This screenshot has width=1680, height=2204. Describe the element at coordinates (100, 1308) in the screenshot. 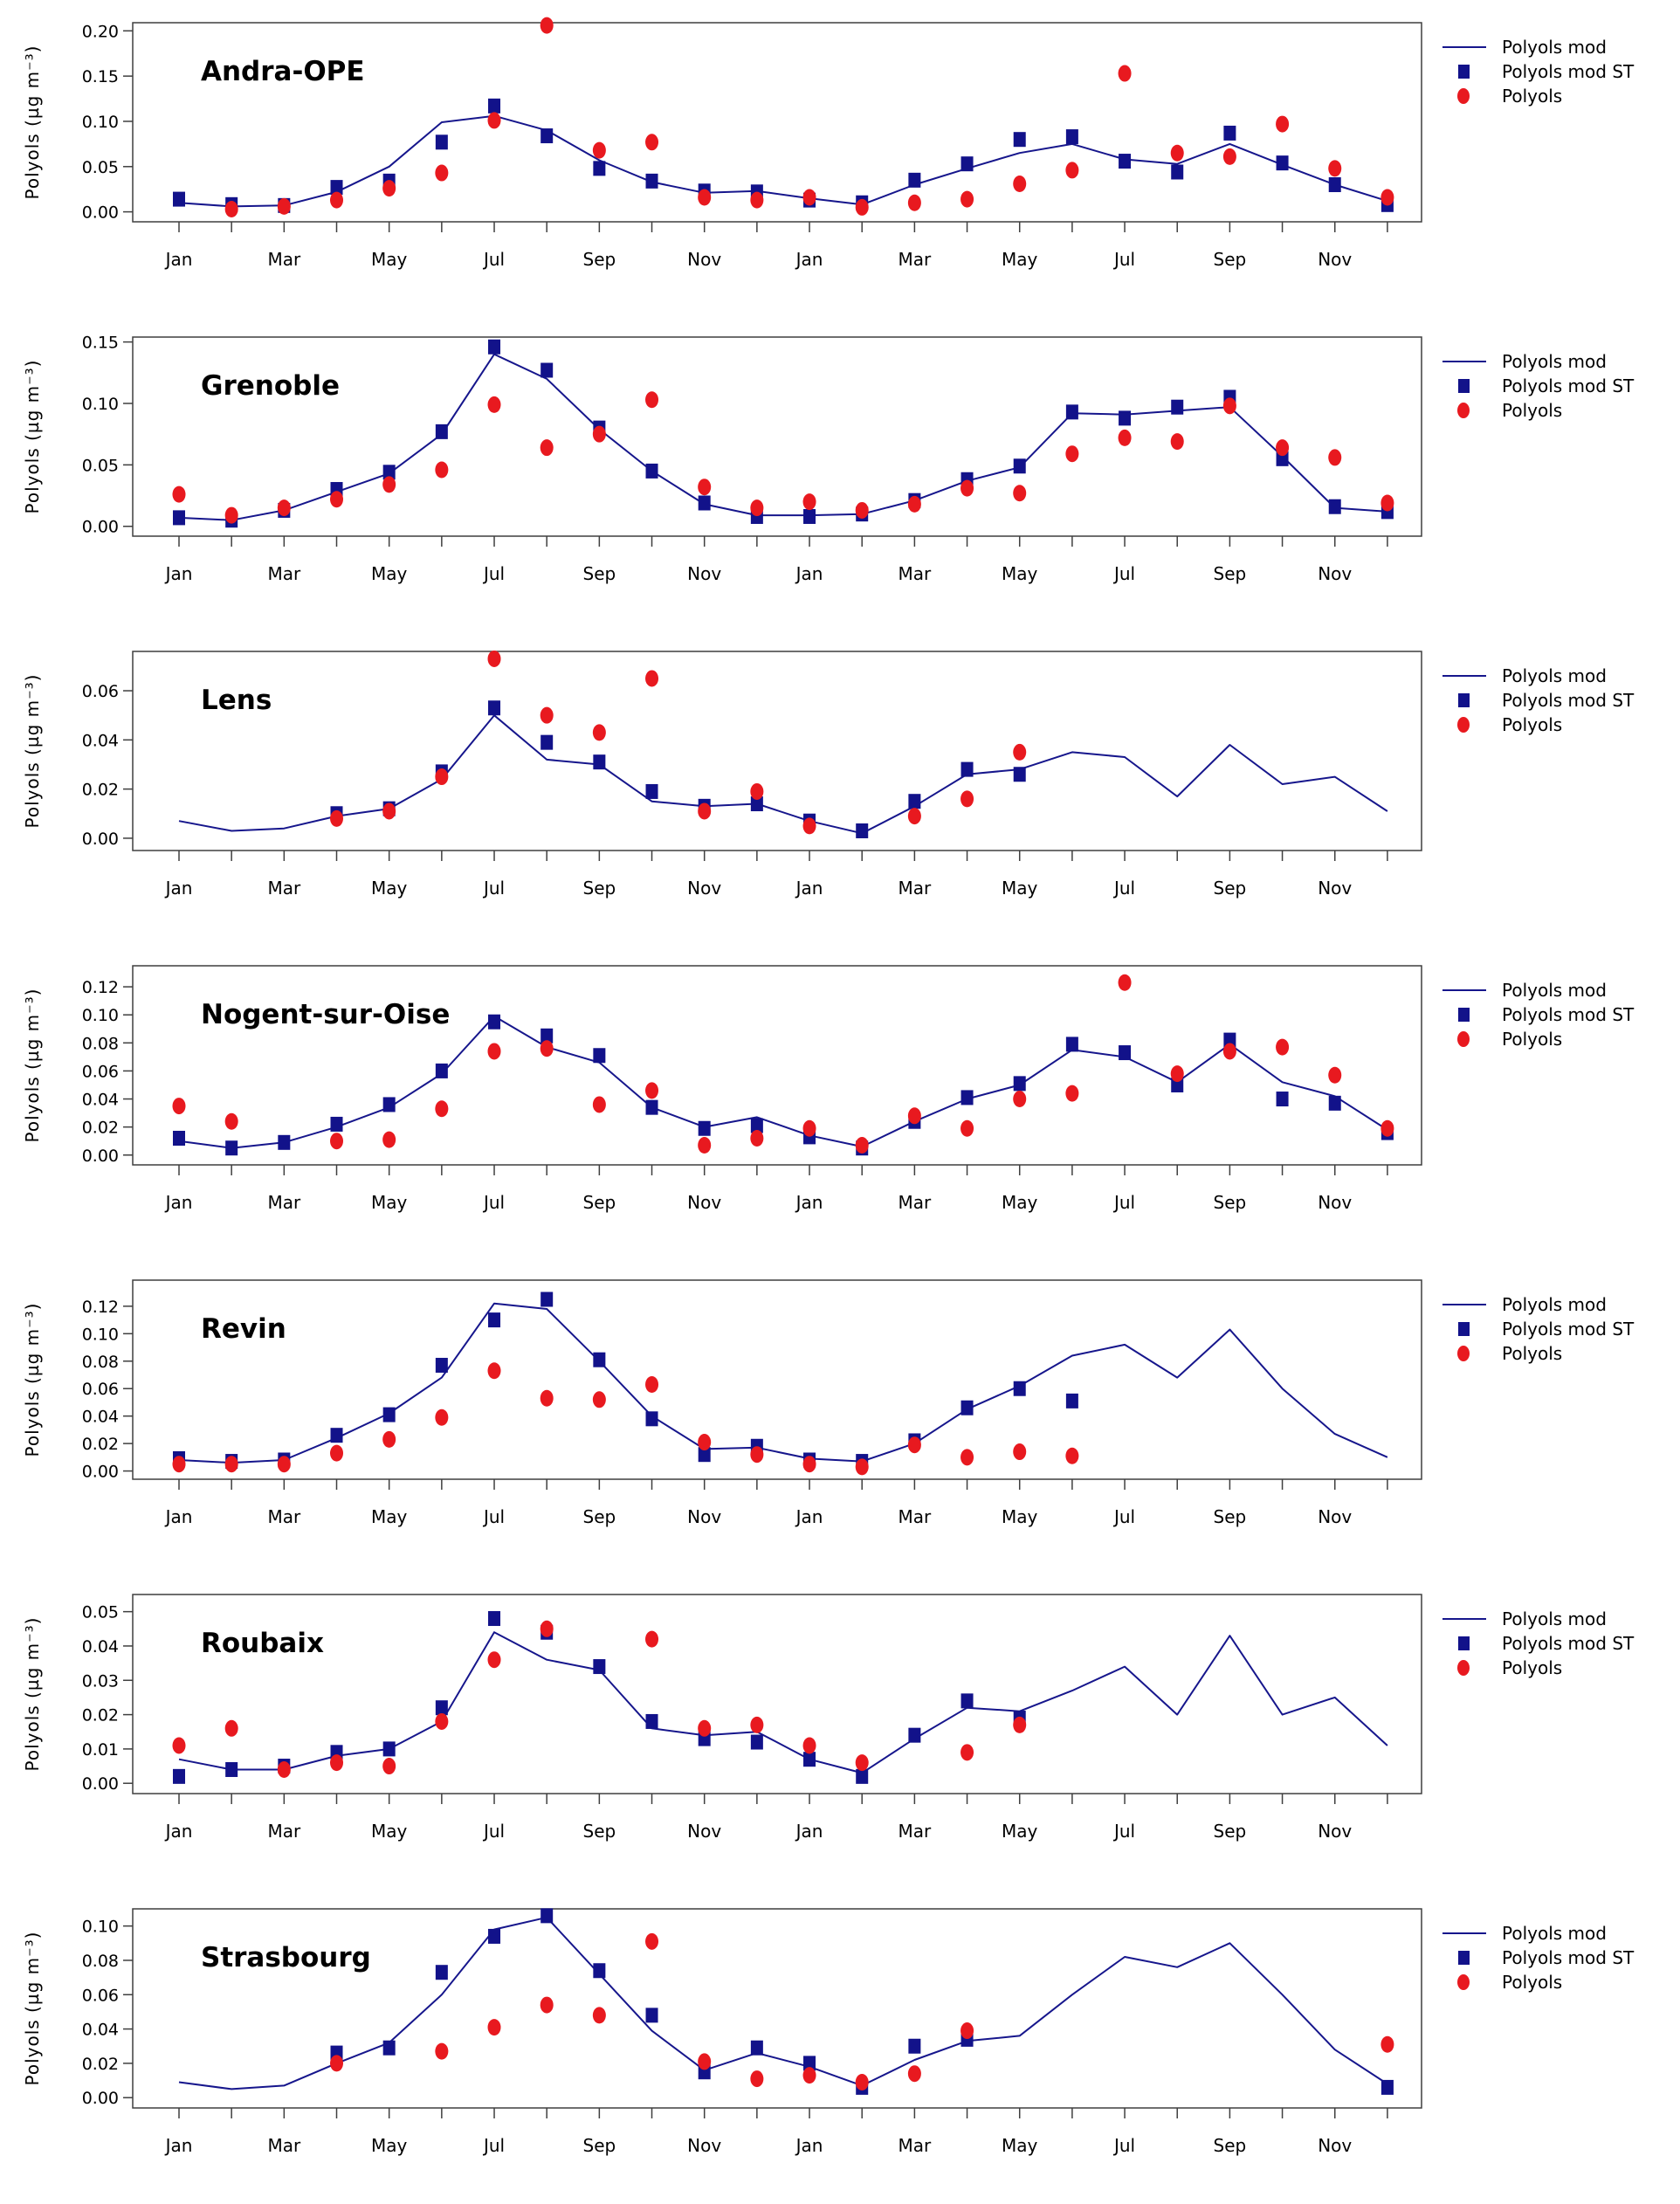

I see `y-tick-label: 0.12` at that location.